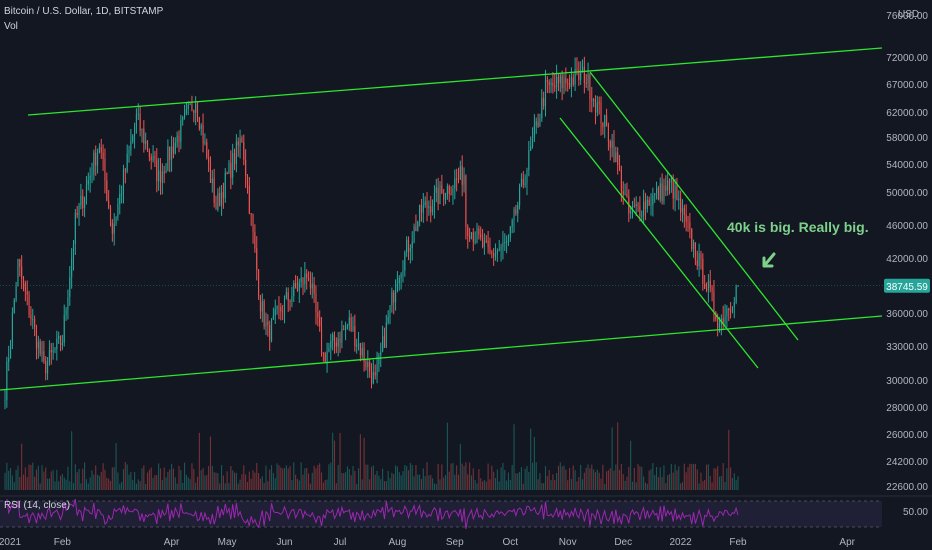  What do you see at coordinates (798, 227) in the screenshot?
I see `annotation-text: 40k is big. Really big.` at bounding box center [798, 227].